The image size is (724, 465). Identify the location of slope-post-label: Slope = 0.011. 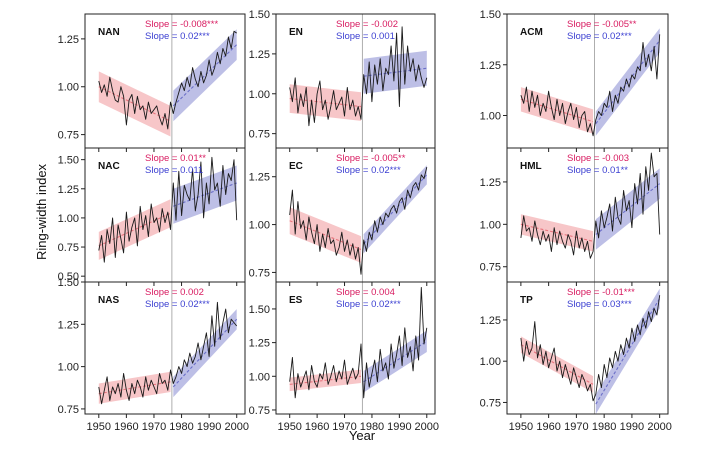
(174, 170).